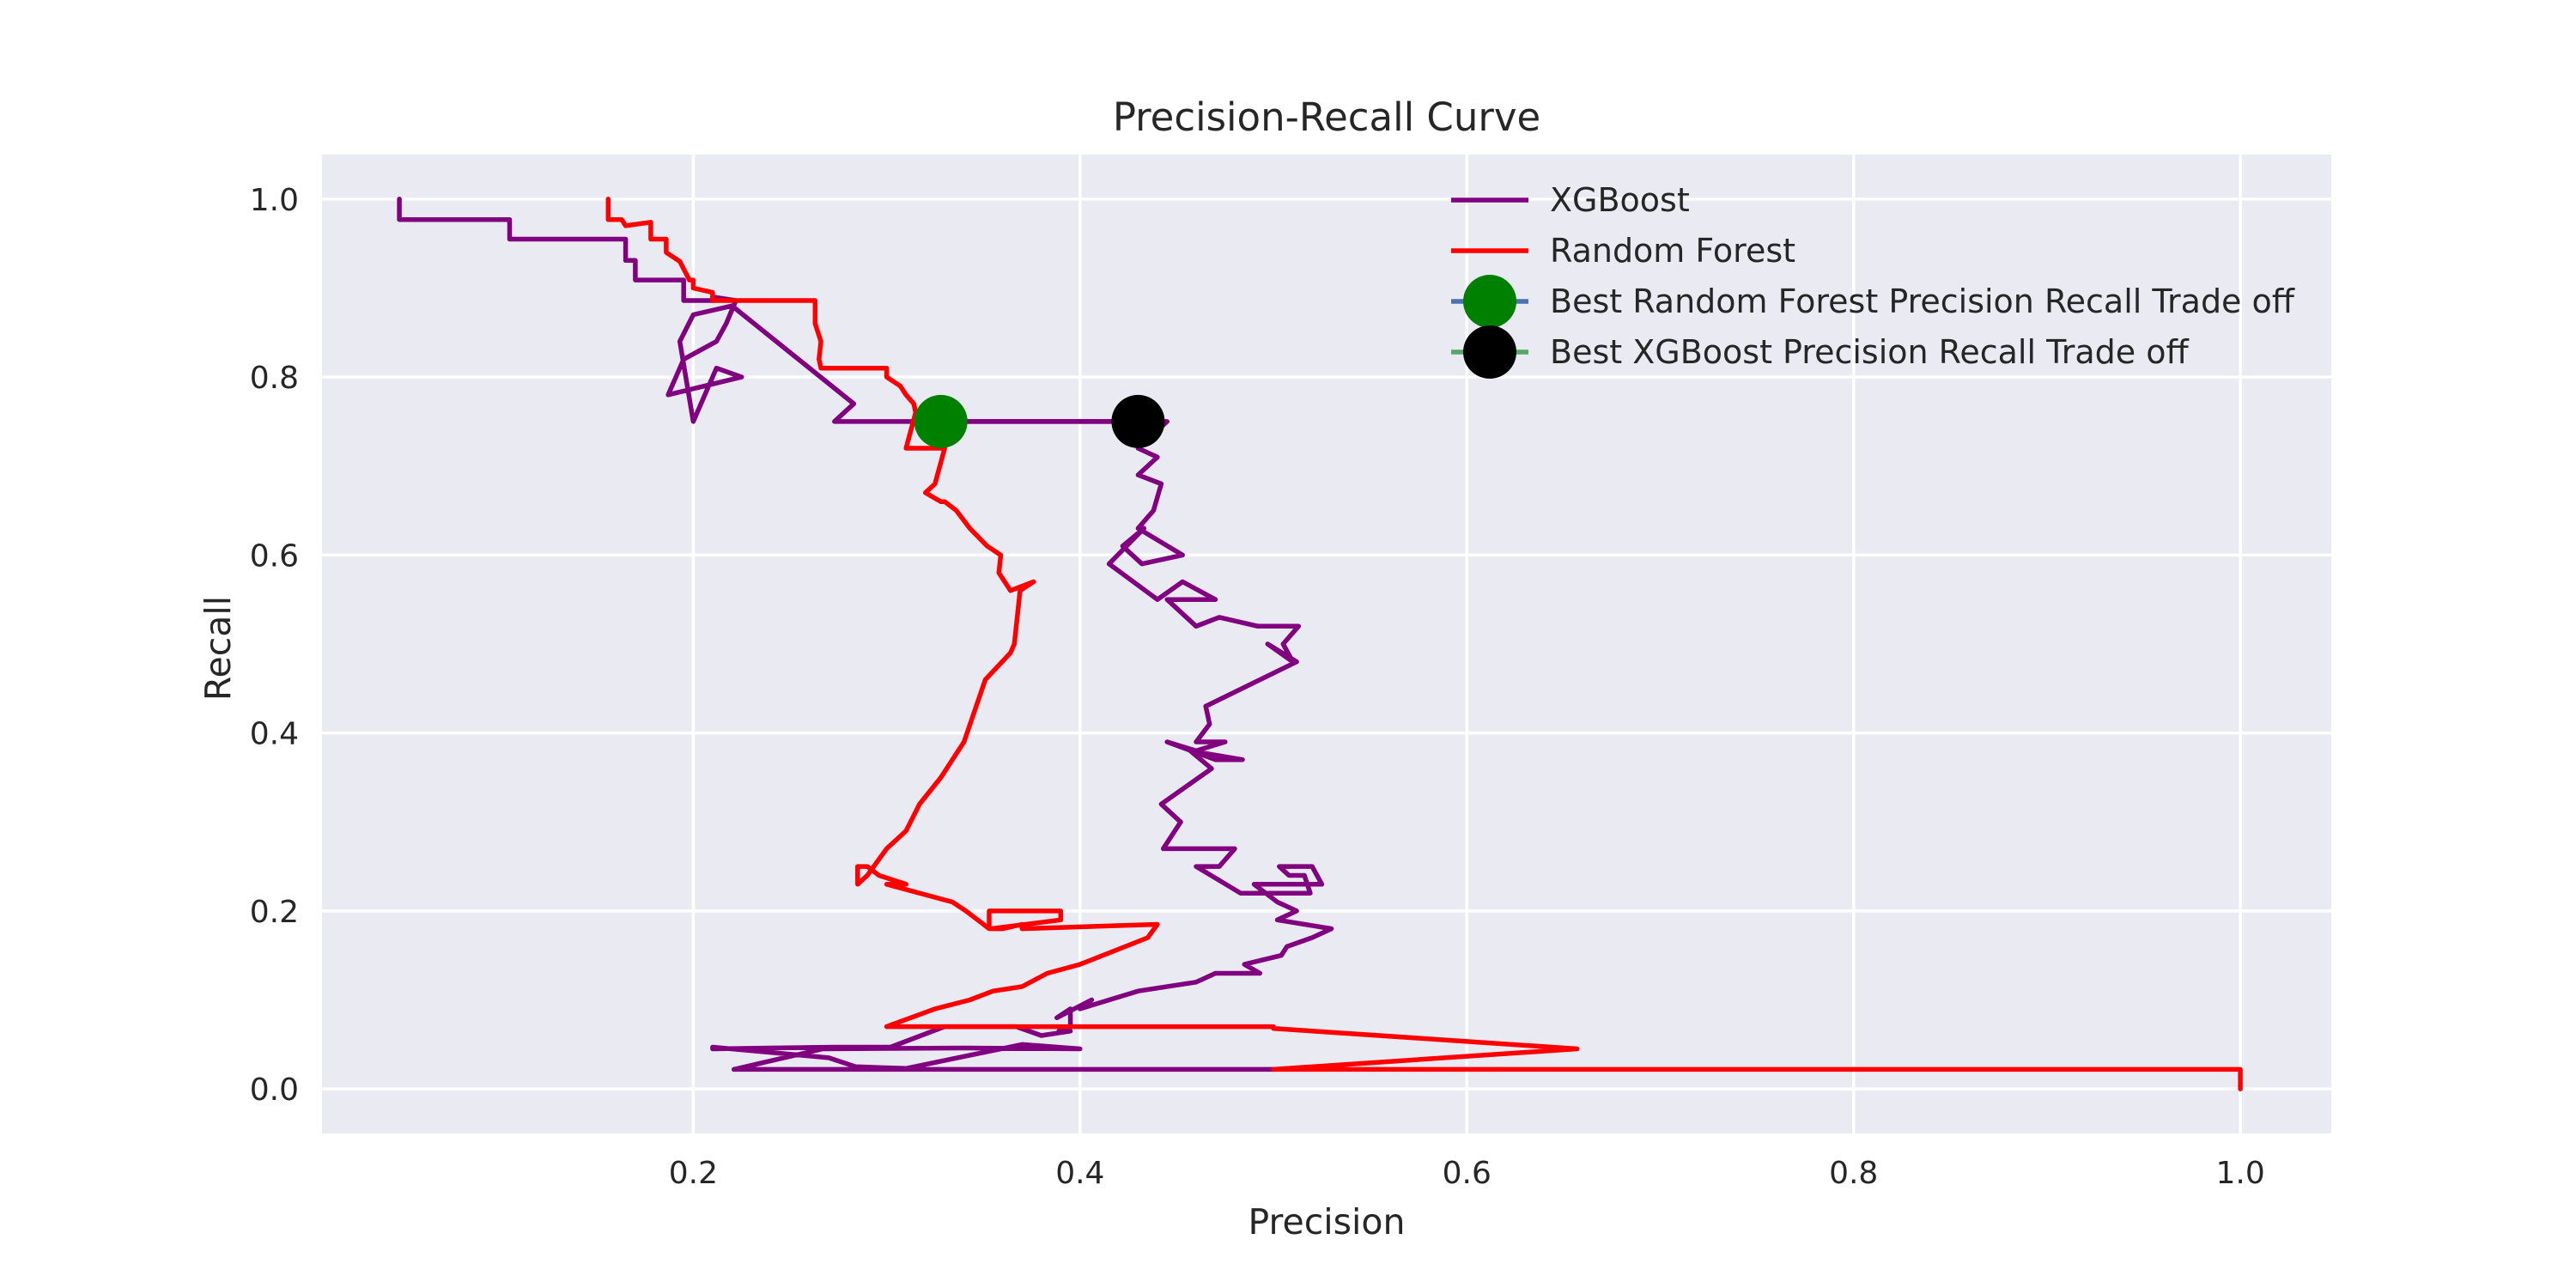 The height and width of the screenshot is (1288, 2576). Describe the element at coordinates (274, 645) in the screenshot. I see `y-tick-labels: 0.0 0.2 0.4 0.6 0.8 1.0` at that location.